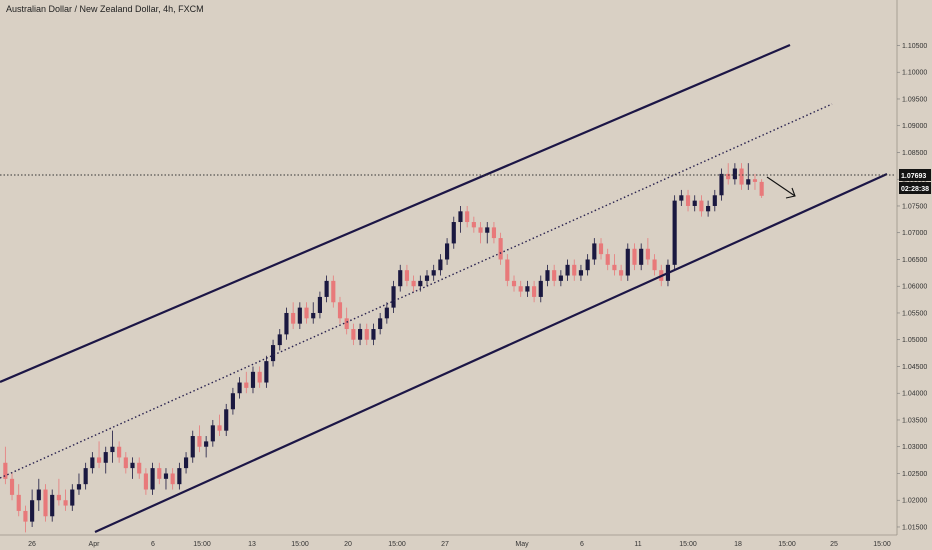  Describe the element at coordinates (914, 394) in the screenshot. I see `y-tick-label: 1.04000` at that location.